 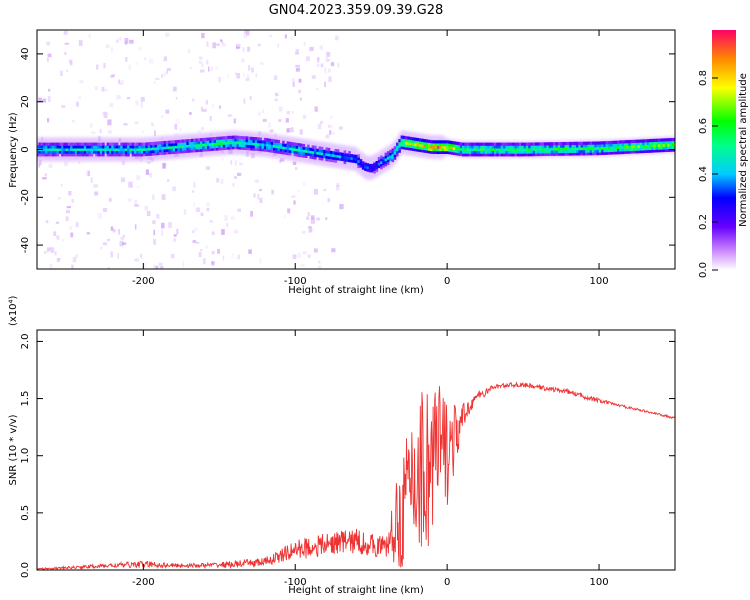 I want to click on y-tick-label: 0, so click(x=25, y=149).